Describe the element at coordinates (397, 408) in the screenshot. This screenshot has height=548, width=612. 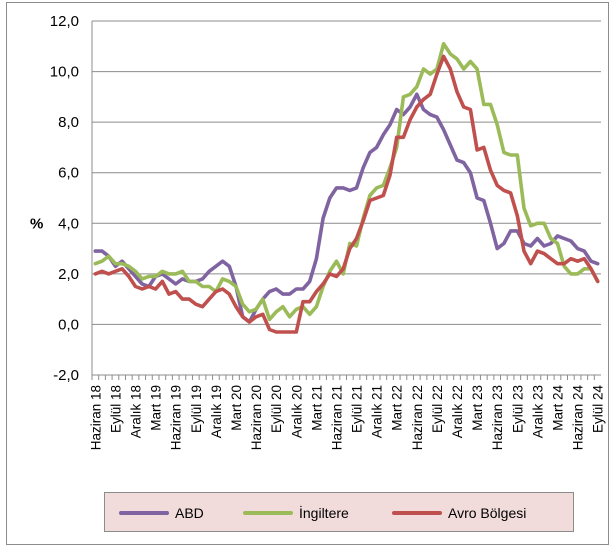
I see `x-tick-label: Mart 22` at that location.